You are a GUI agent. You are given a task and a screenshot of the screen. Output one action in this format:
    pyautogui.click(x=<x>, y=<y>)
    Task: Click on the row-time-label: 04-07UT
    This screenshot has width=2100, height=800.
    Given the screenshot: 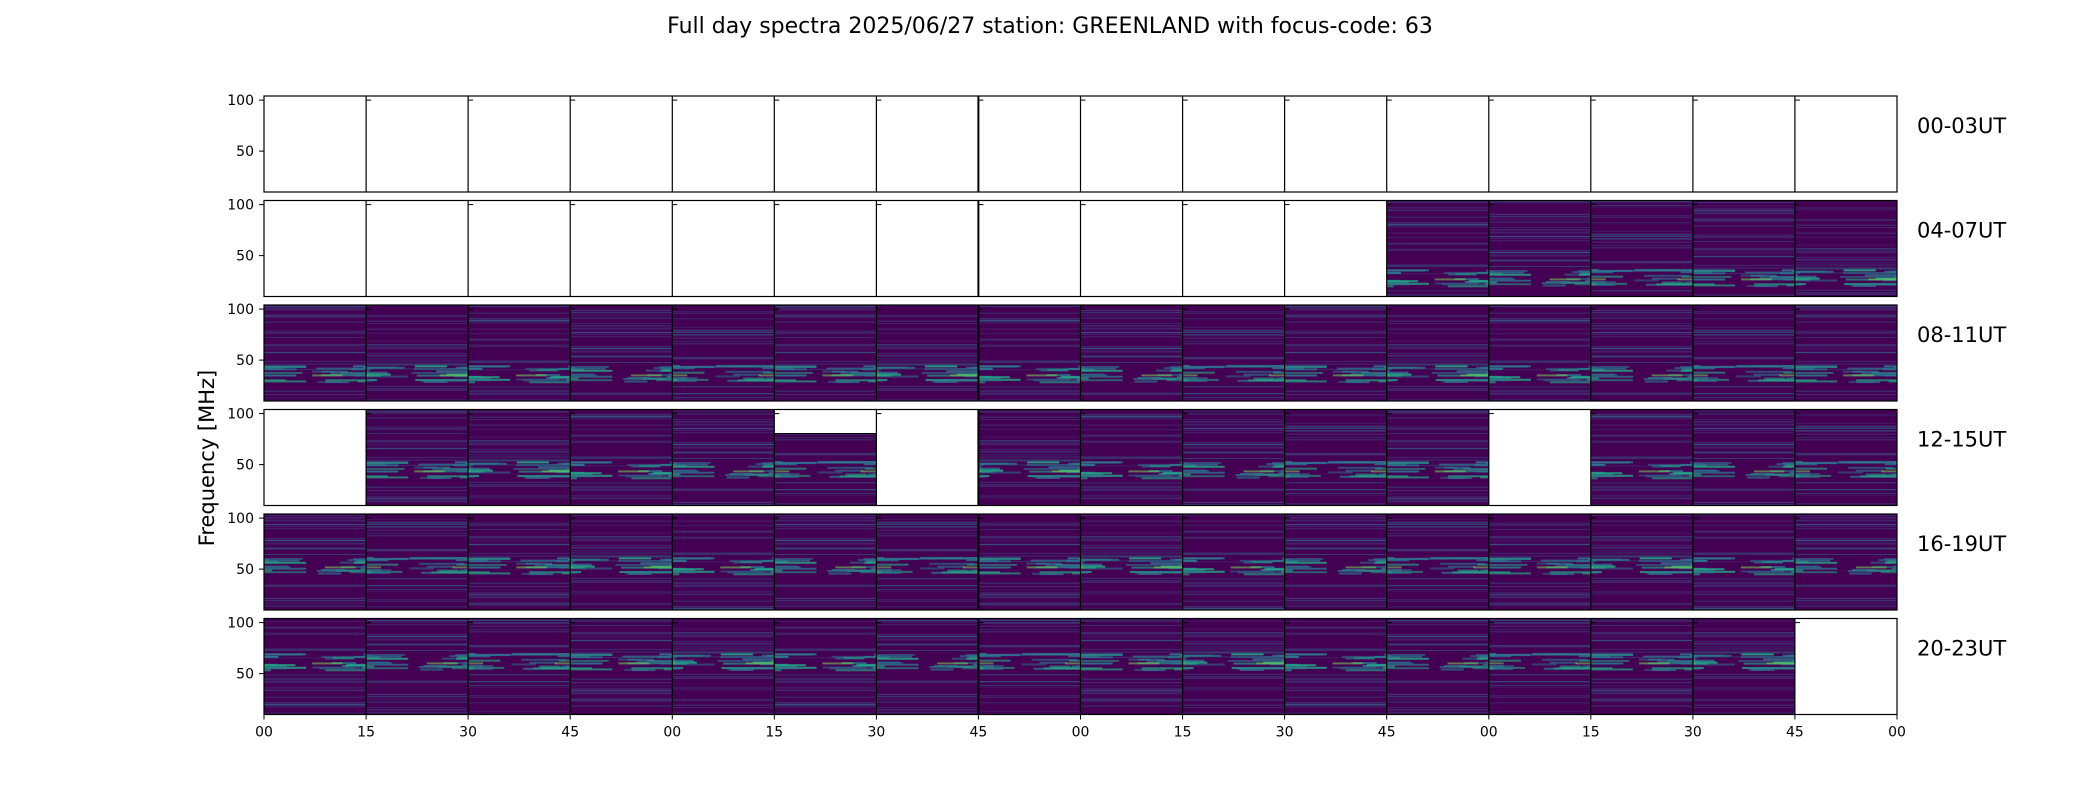 What is the action you would take?
    pyautogui.click(x=1961, y=231)
    